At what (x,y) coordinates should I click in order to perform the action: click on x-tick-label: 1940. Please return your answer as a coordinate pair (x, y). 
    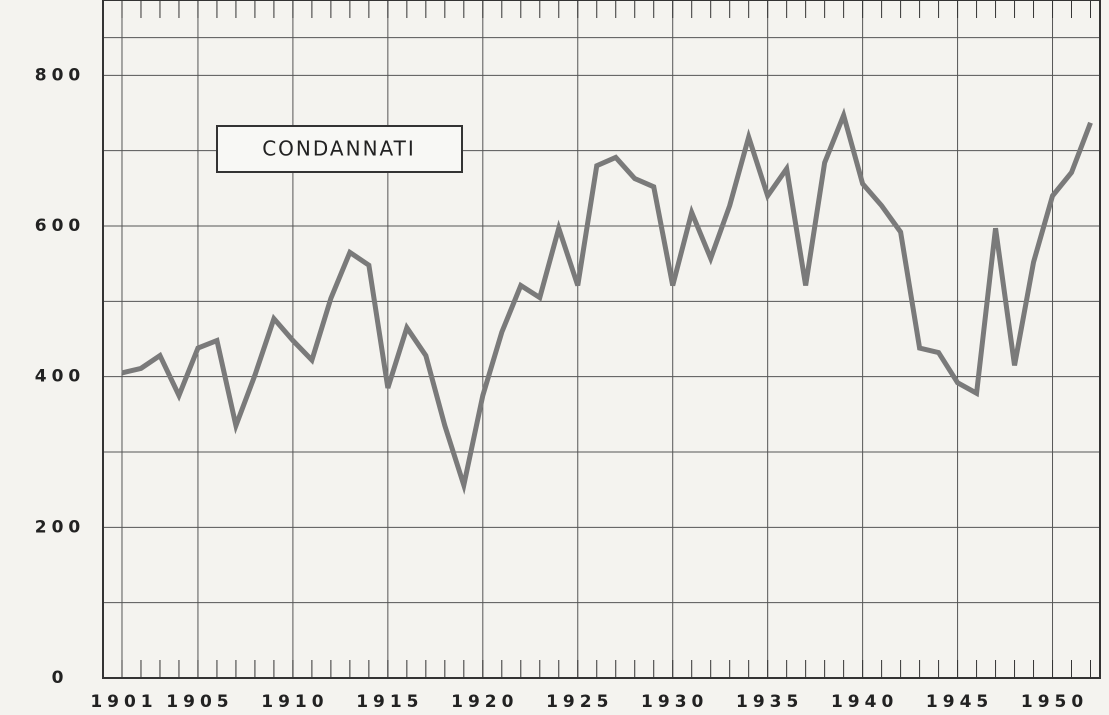
    Looking at the image, I should click on (864, 702).